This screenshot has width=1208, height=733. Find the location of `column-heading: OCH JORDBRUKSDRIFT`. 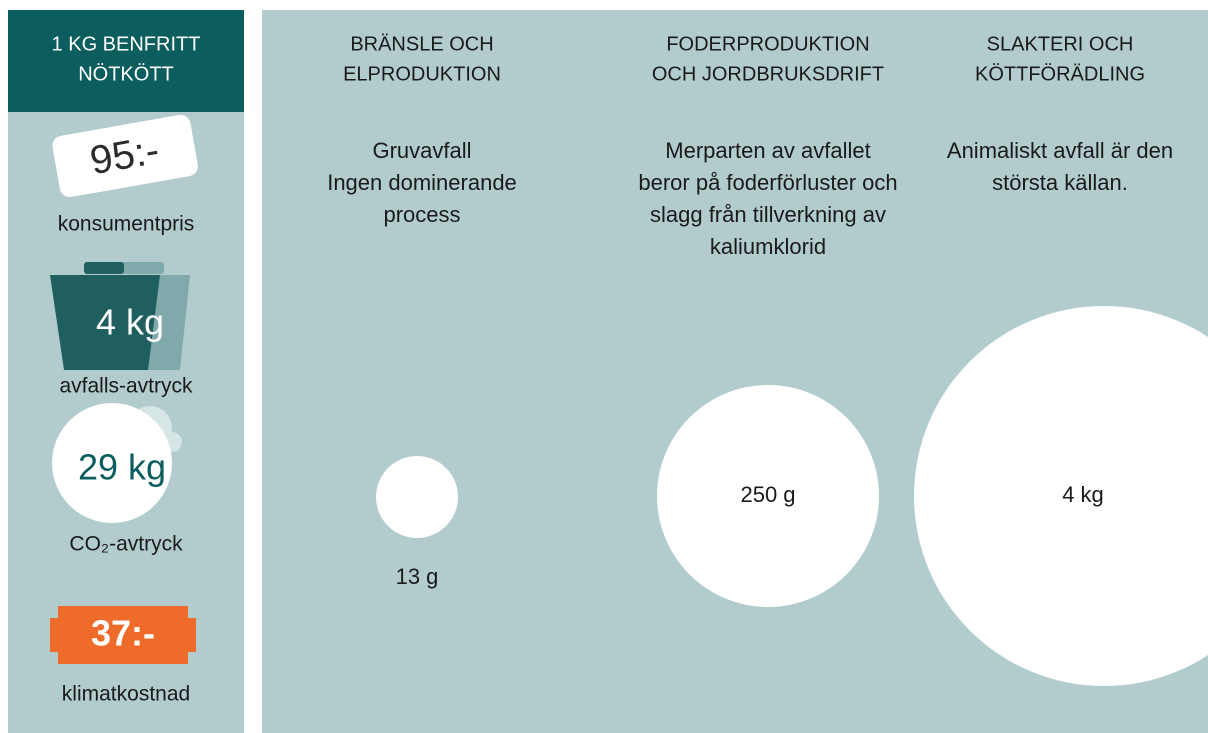

column-heading: OCH JORDBRUKSDRIFT is located at coordinates (768, 74).